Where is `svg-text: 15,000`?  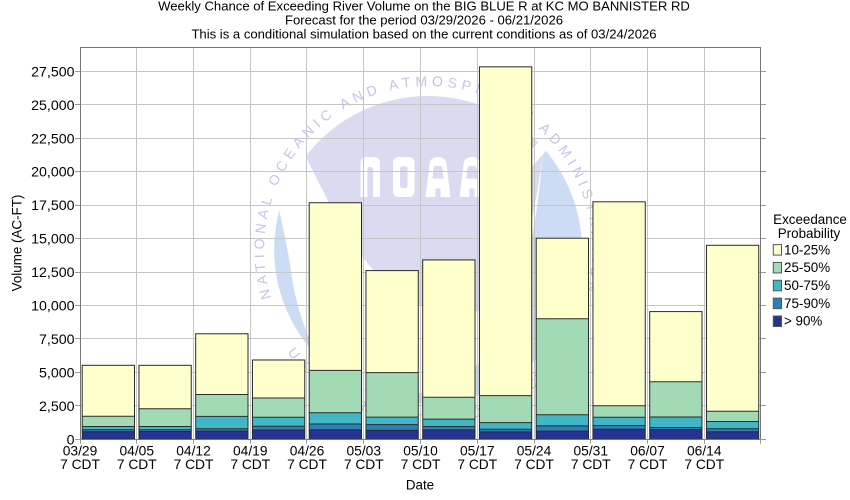 svg-text: 15,000 is located at coordinates (53, 240).